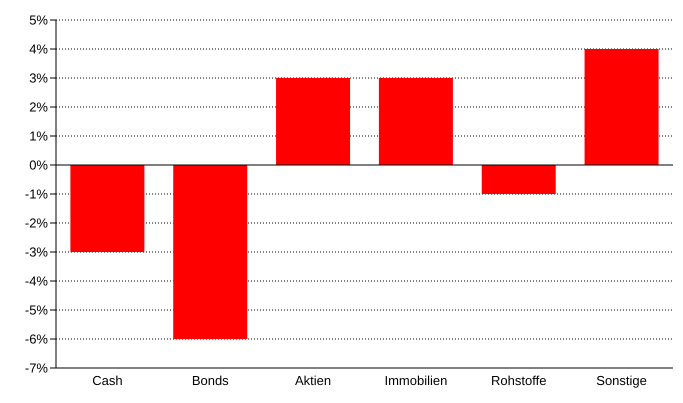  What do you see at coordinates (211, 380) in the screenshot?
I see `x-tick-label: Bonds` at bounding box center [211, 380].